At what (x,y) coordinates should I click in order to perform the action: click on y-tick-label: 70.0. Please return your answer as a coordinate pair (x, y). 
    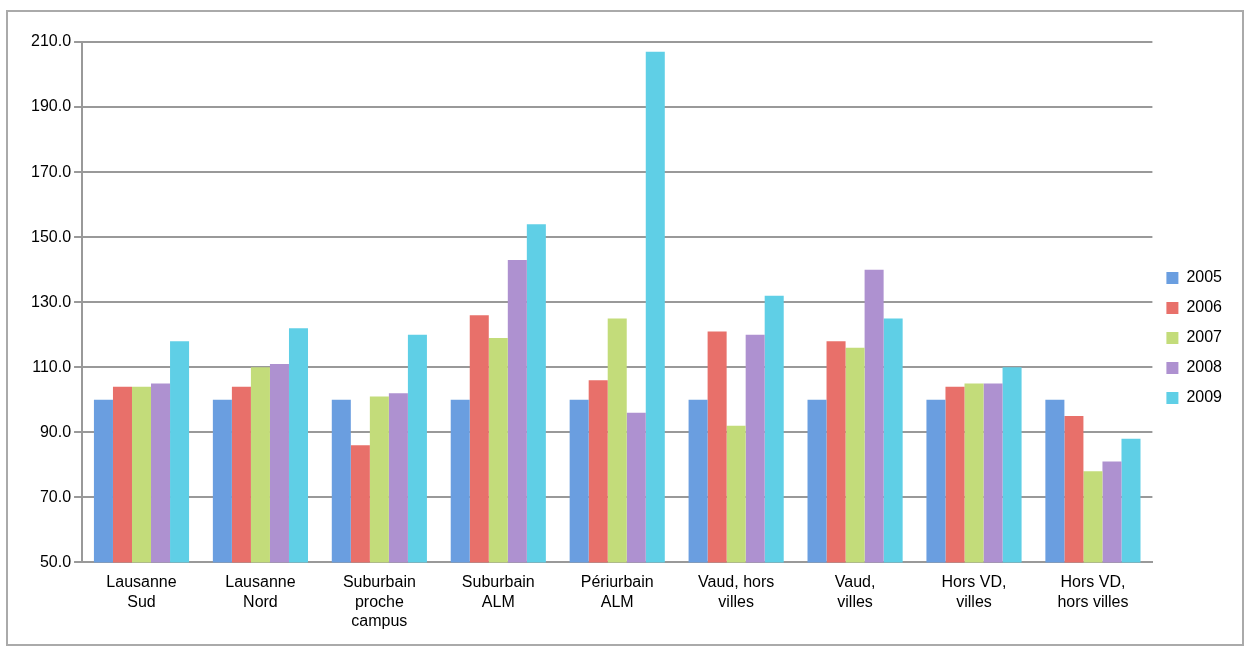
    Looking at the image, I should click on (55, 496).